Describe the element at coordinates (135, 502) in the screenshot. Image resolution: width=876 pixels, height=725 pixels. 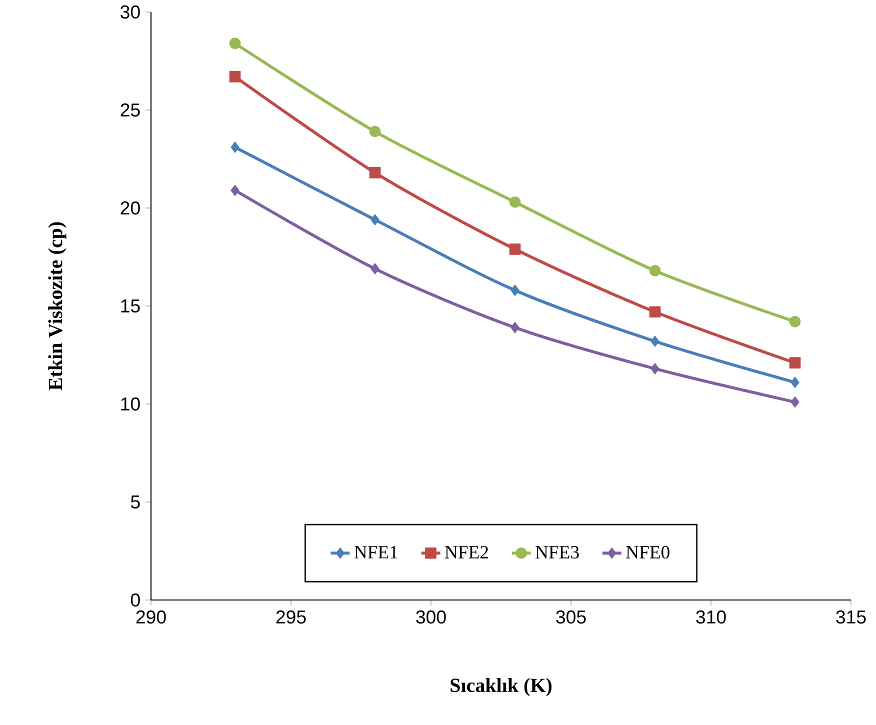
I see `y-tick-label: 5` at that location.